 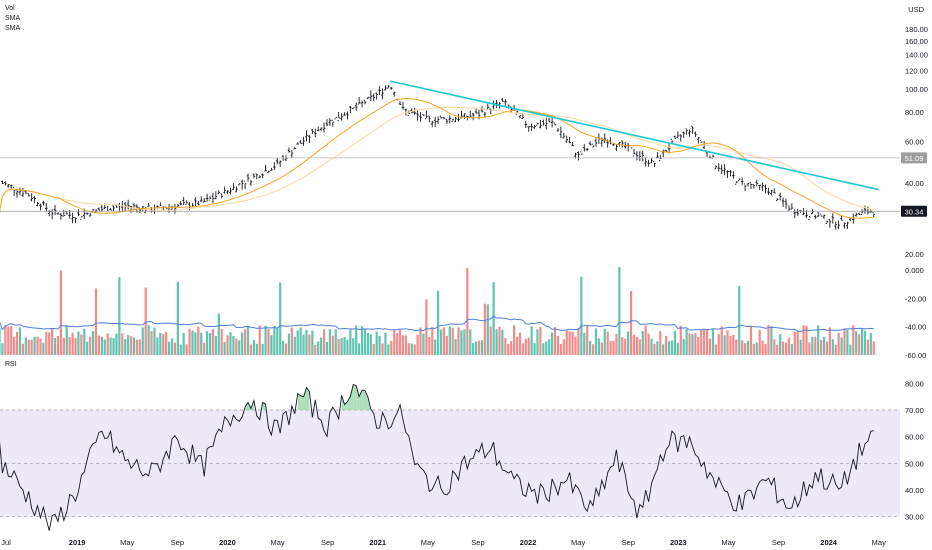 What do you see at coordinates (678, 542) in the screenshot?
I see `x-tick-label: 2023` at bounding box center [678, 542].